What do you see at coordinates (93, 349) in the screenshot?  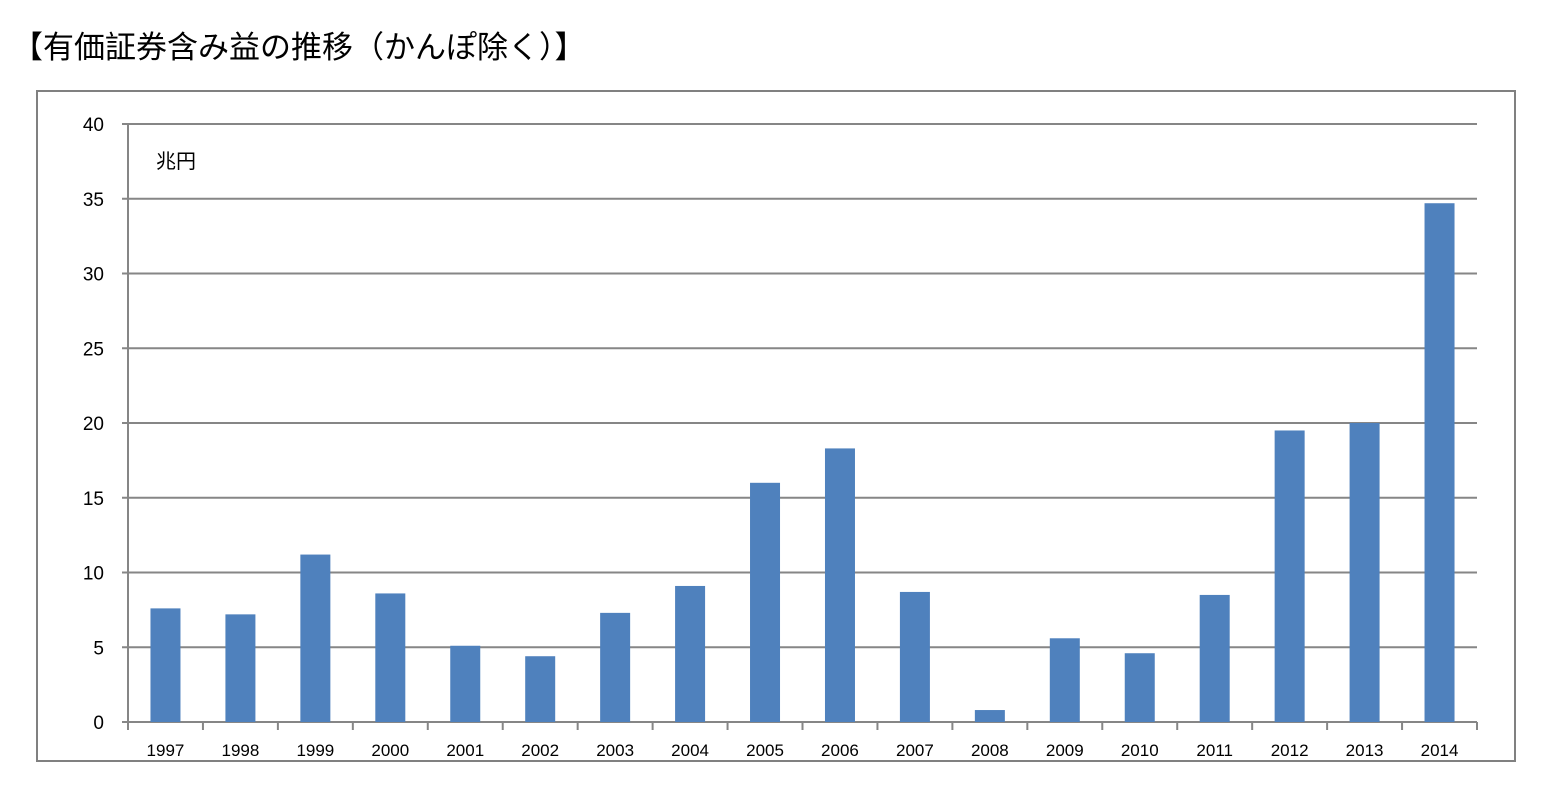 I see `y-tick-label: 25` at bounding box center [93, 349].